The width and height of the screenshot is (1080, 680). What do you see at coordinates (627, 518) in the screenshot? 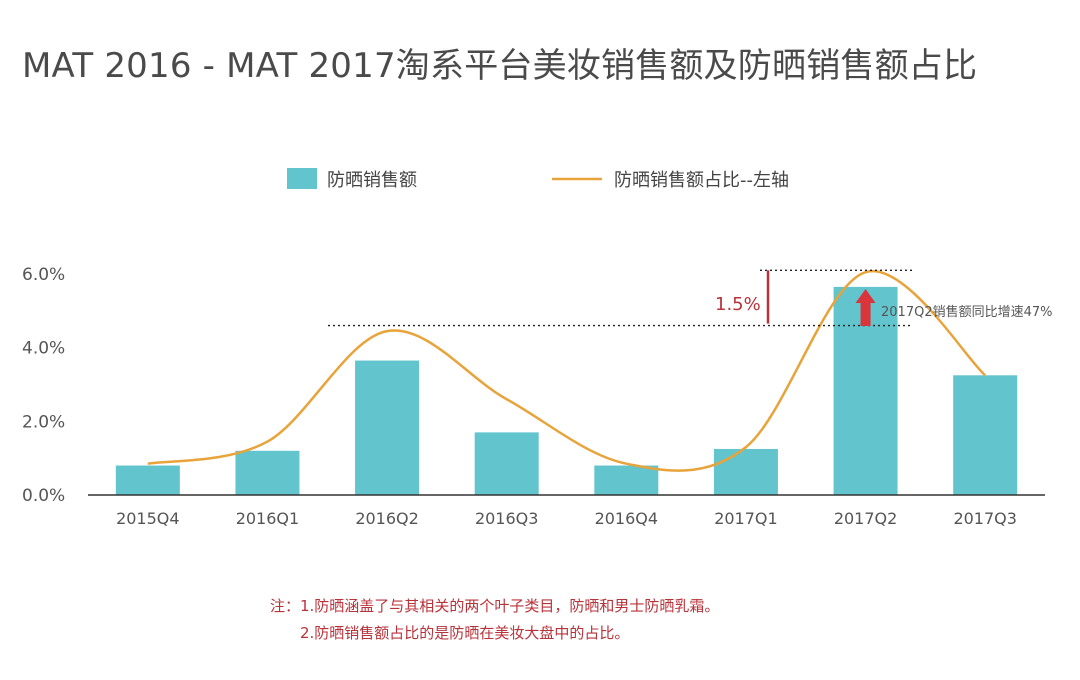
I see `x-tick-label: 2016Q4` at bounding box center [627, 518].